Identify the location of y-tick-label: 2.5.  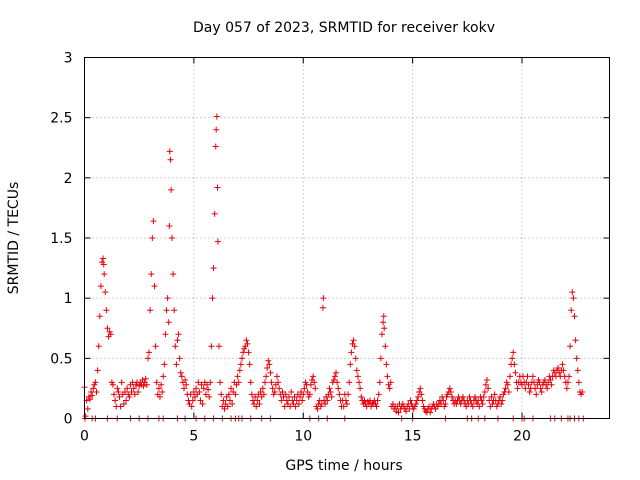
(61, 119).